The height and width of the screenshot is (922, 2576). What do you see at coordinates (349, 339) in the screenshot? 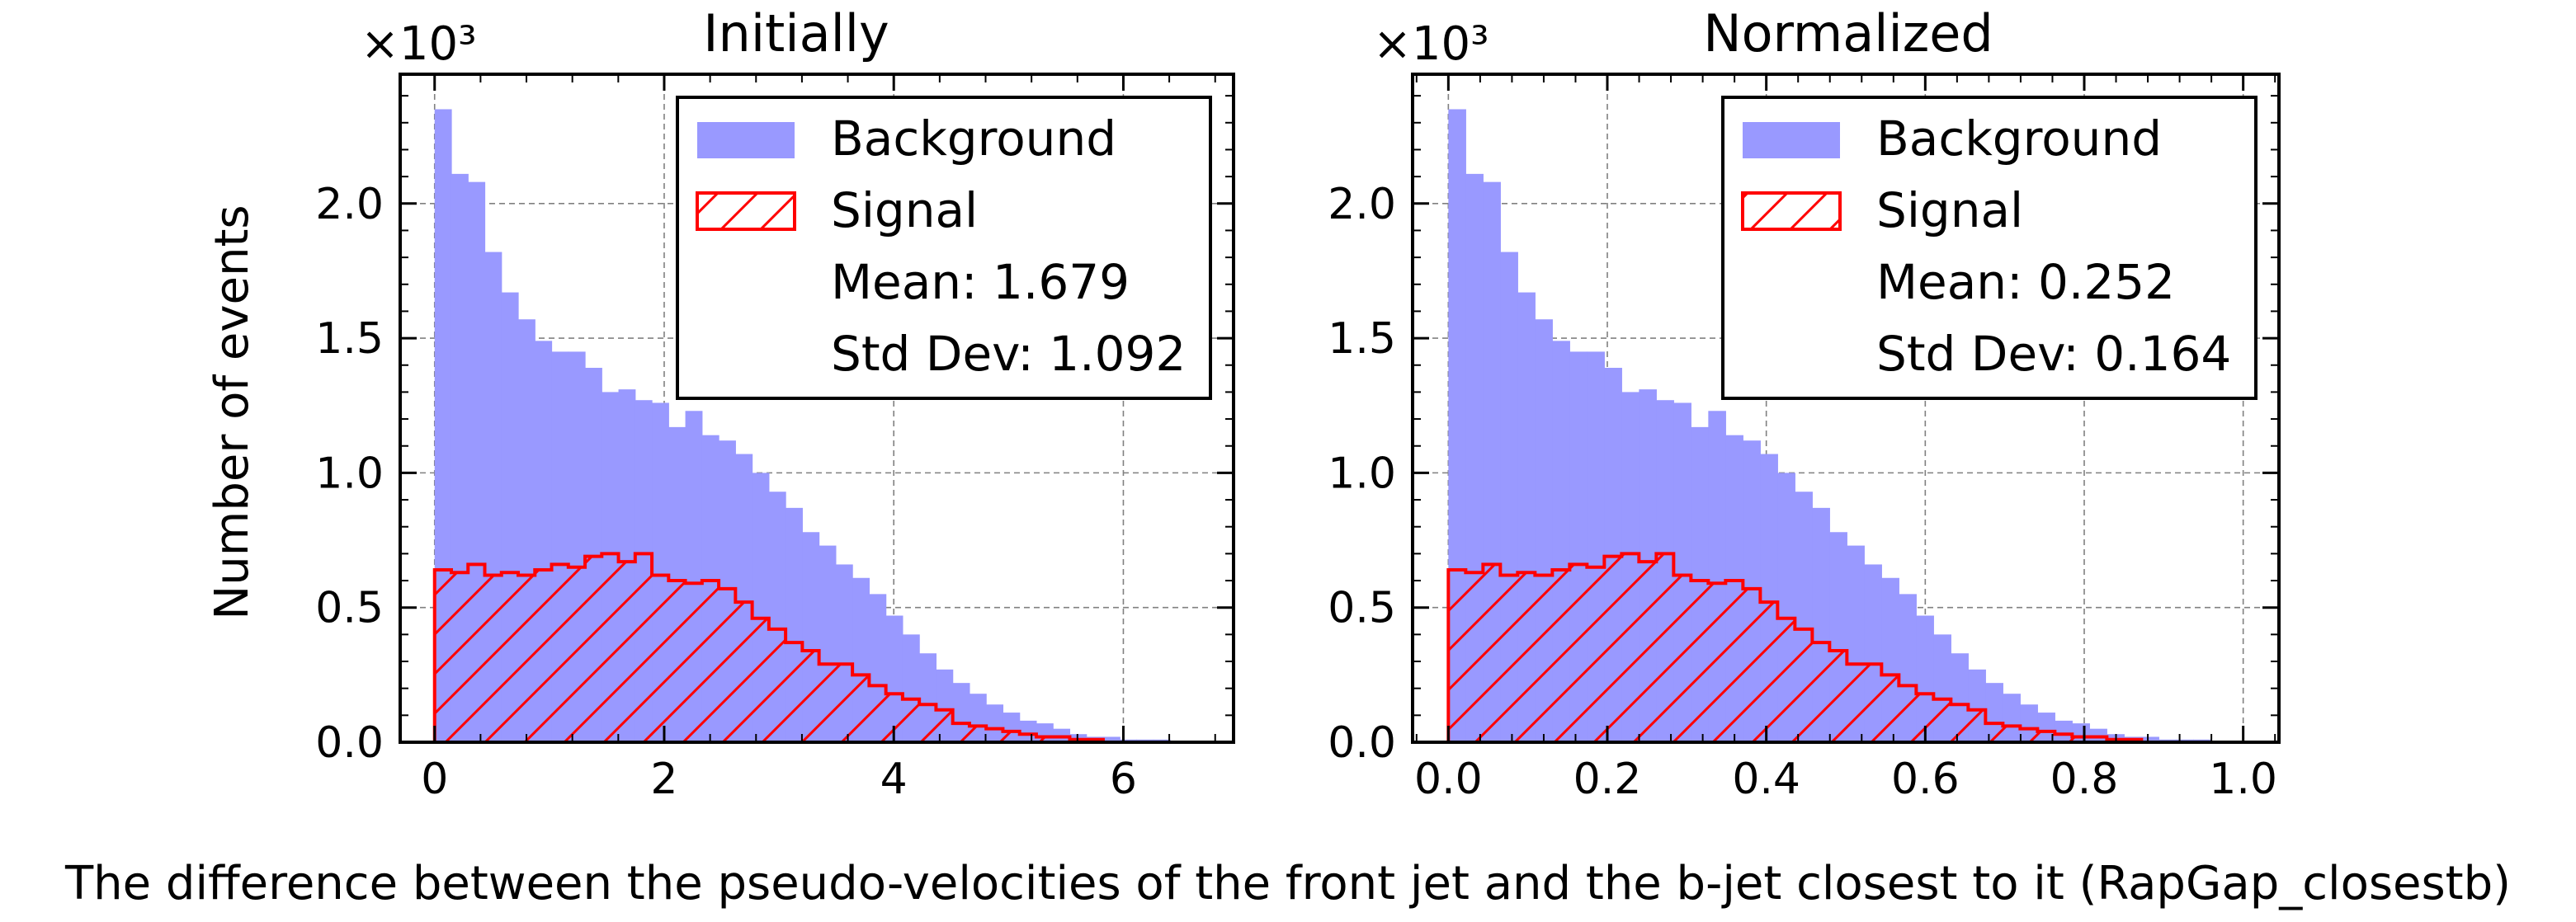
I see `chart1-y-tick-label-3: 1.5` at bounding box center [349, 339].